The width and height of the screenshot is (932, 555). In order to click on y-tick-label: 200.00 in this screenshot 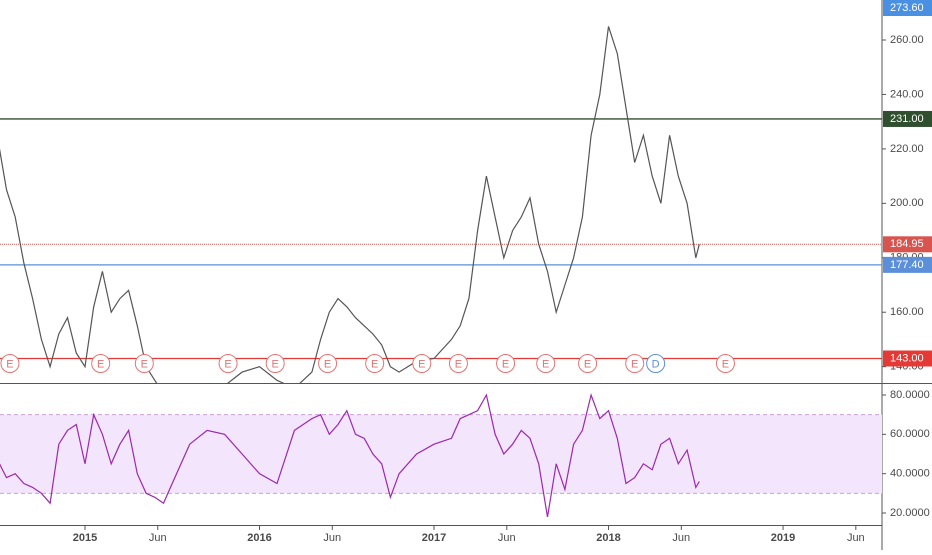, I will do `click(907, 203)`.